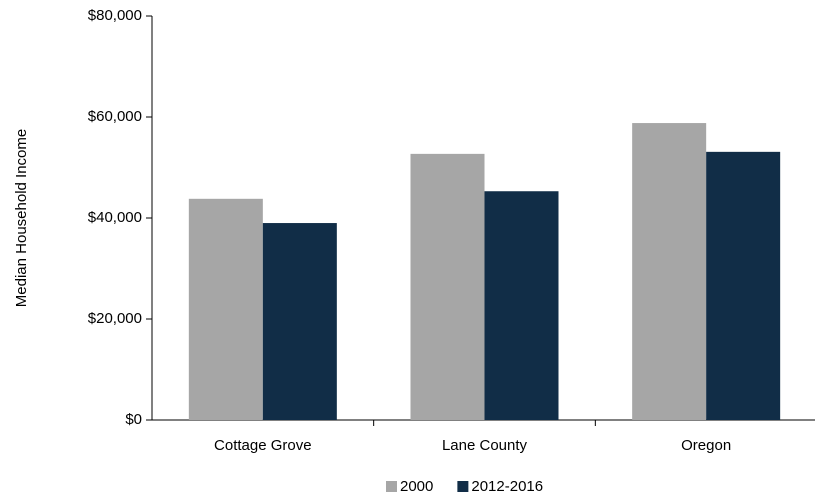 This screenshot has width=815, height=499. Describe the element at coordinates (21, 218) in the screenshot. I see `y-axis-label: Median Household Income` at that location.